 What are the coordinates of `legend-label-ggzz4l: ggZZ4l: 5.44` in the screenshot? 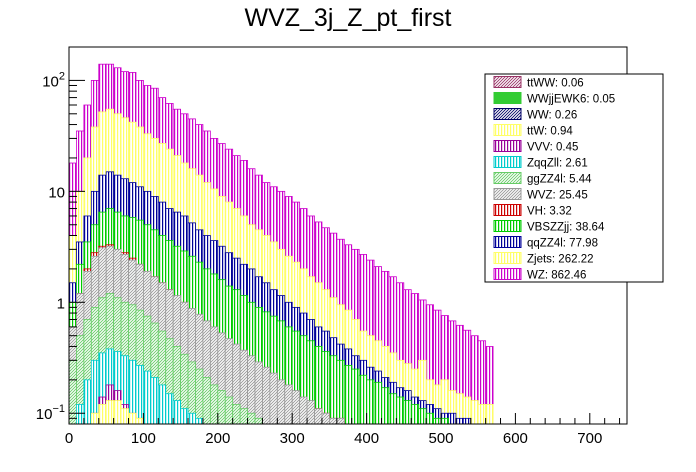 It's located at (559, 180).